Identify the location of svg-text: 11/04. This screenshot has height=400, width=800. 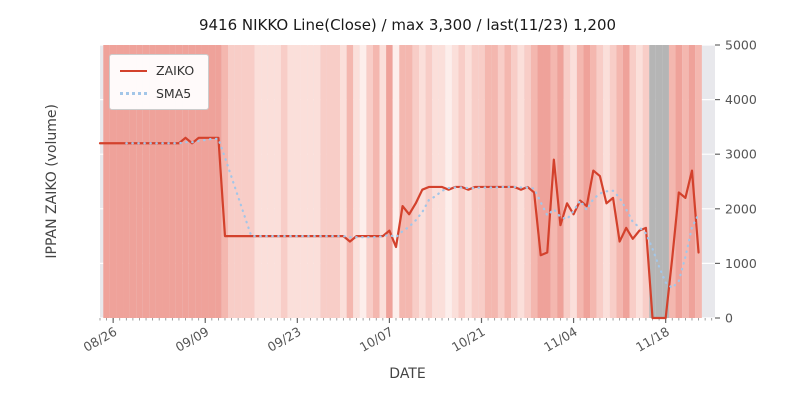
(560, 339).